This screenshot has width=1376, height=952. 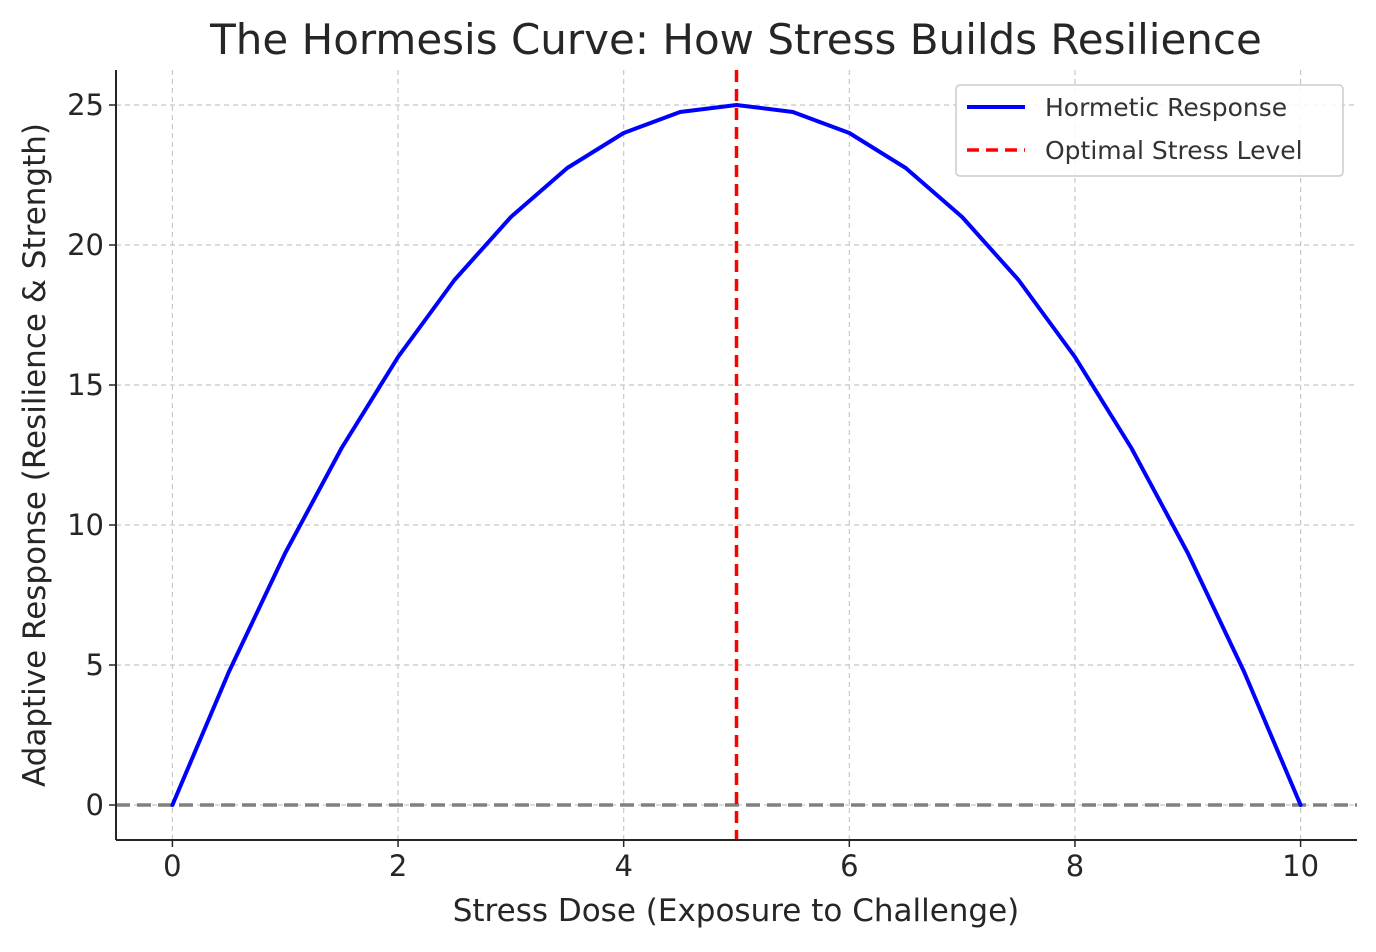 I want to click on y-tick-label: 5, so click(x=95, y=665).